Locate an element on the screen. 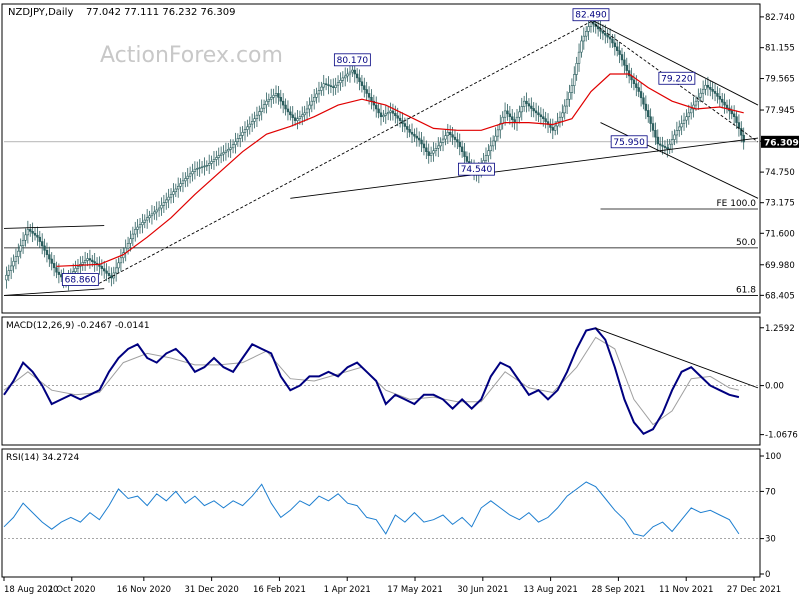  fib-label-1: 50.0 is located at coordinates (746, 243).